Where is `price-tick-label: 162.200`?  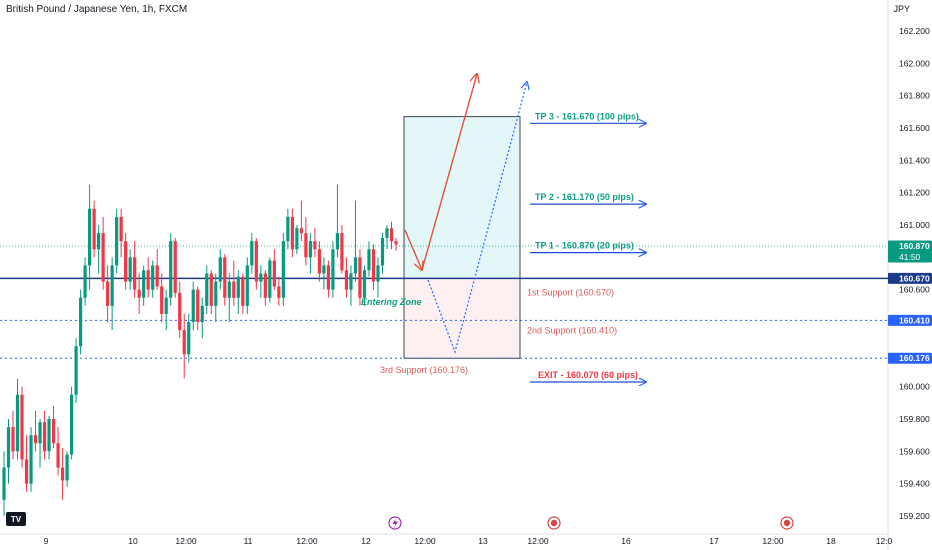
price-tick-label: 162.200 is located at coordinates (914, 31).